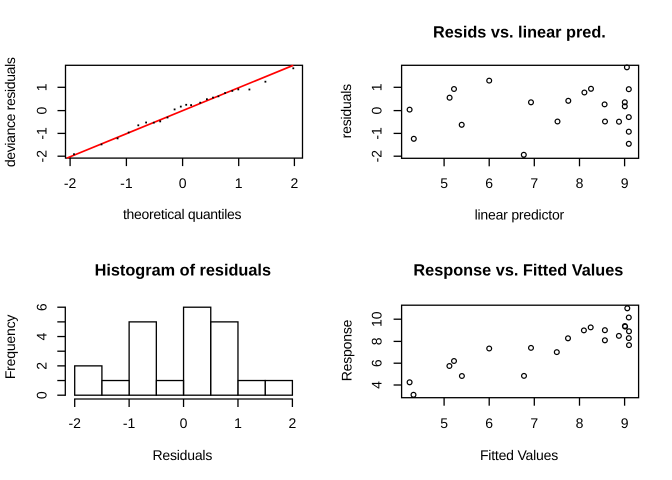 The width and height of the screenshot is (672, 480). I want to click on svg-text: Resids vs. linear pred., so click(519, 33).